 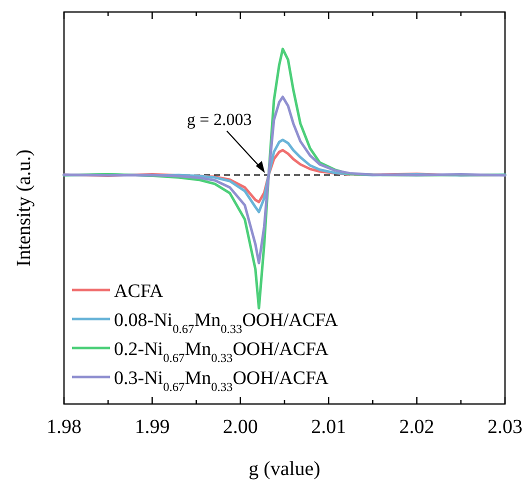 What do you see at coordinates (221, 352) in the screenshot?
I see `legend-label: 0.2-Ni$_{0.67}$Mn$_{0.33}$OOH/ACFA` at bounding box center [221, 352].